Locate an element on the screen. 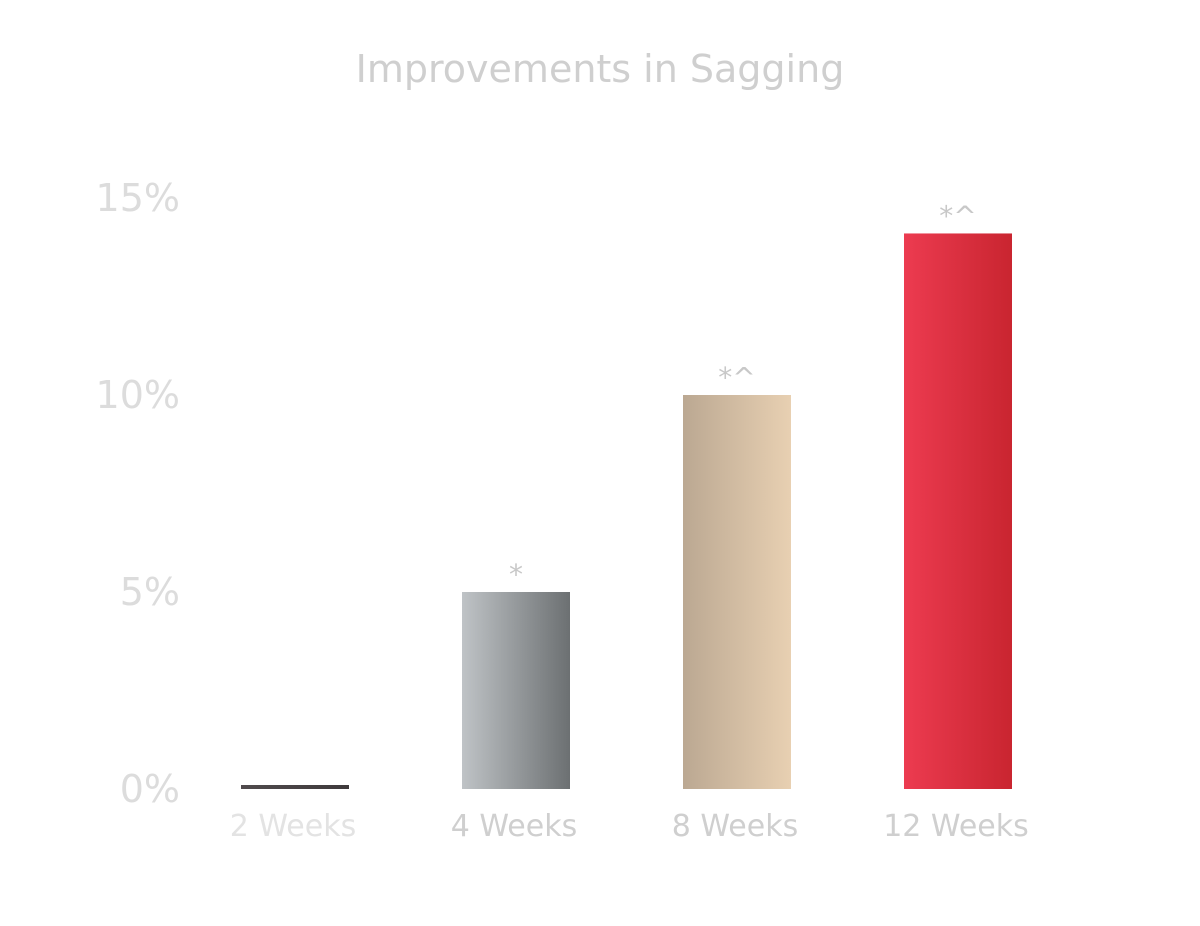 This screenshot has height=926, width=1200. bar-12-weeks is located at coordinates (958, 511).